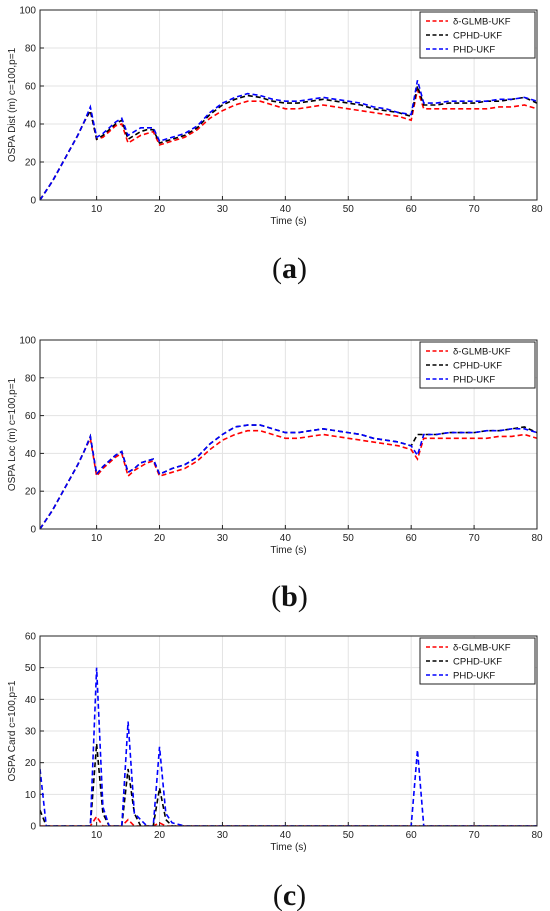 The width and height of the screenshot is (550, 911). Describe the element at coordinates (12, 434) in the screenshot. I see `y-axis-label: OSPA Loc (m) c=100,p=1` at that location.